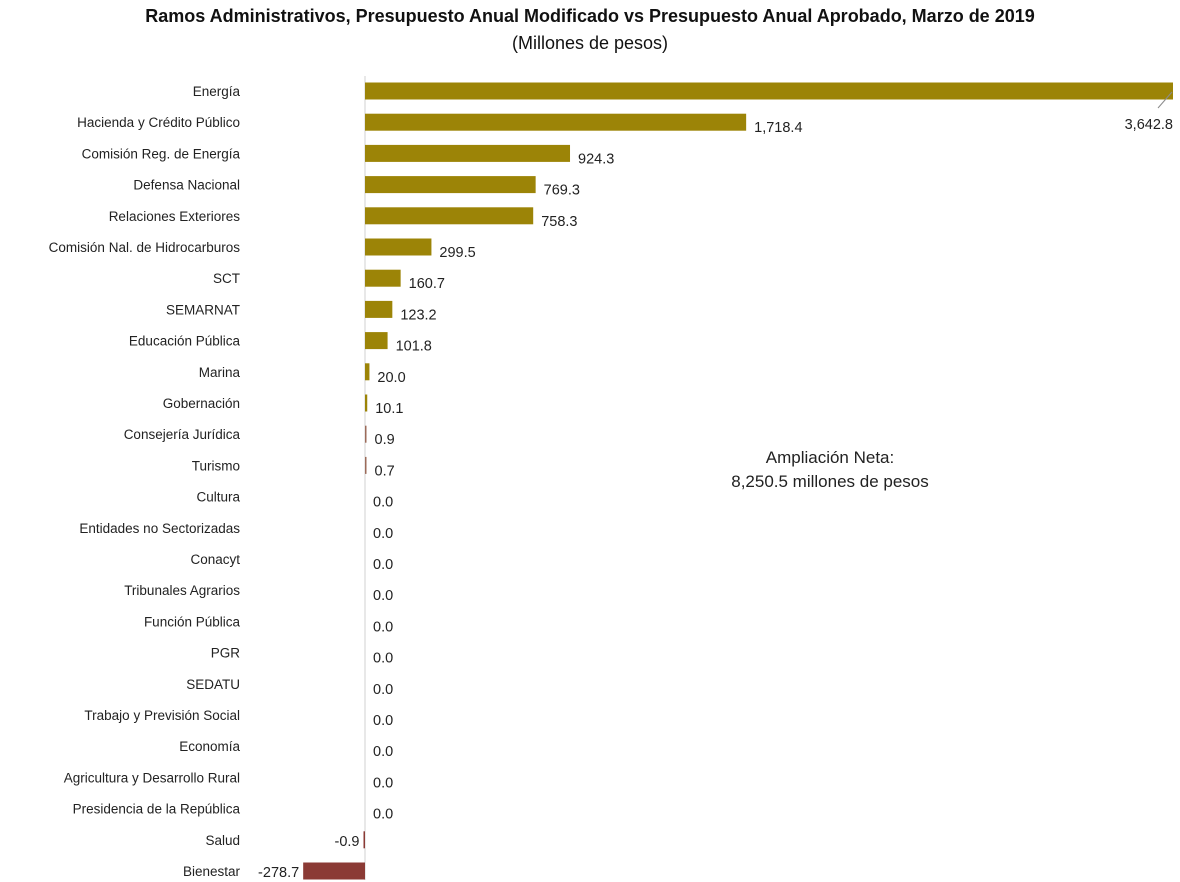  Describe the element at coordinates (347, 842) in the screenshot. I see `value-label: -0.9` at that location.